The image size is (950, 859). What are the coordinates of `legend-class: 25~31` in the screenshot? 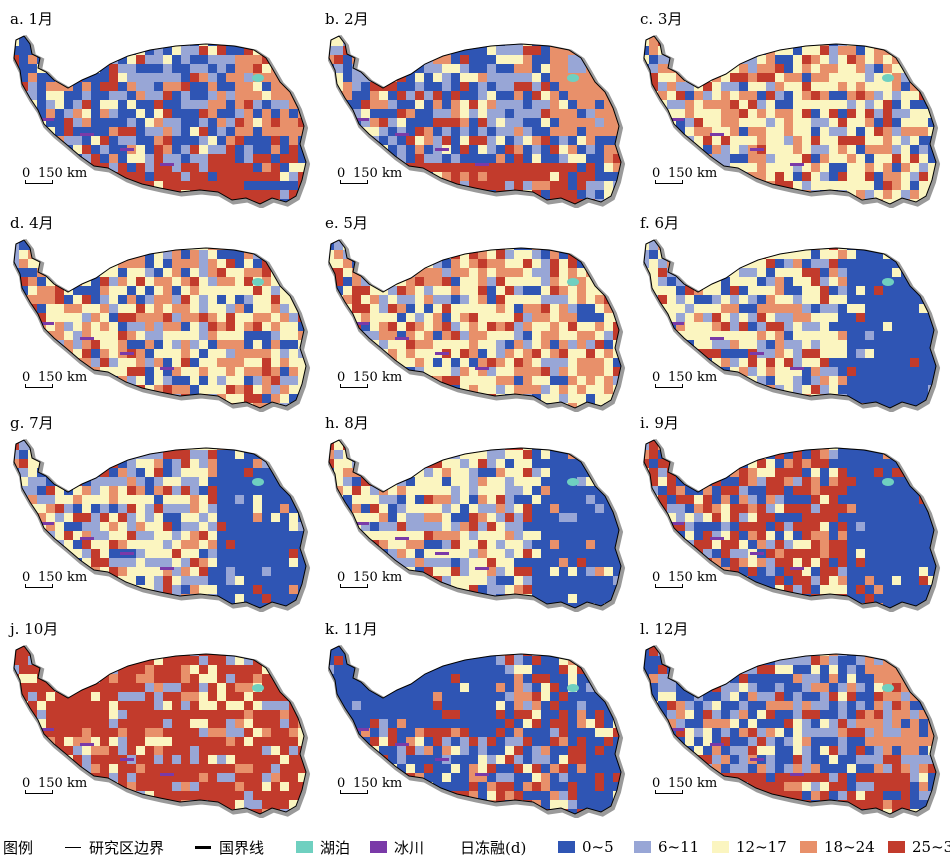 It's located at (919, 847).